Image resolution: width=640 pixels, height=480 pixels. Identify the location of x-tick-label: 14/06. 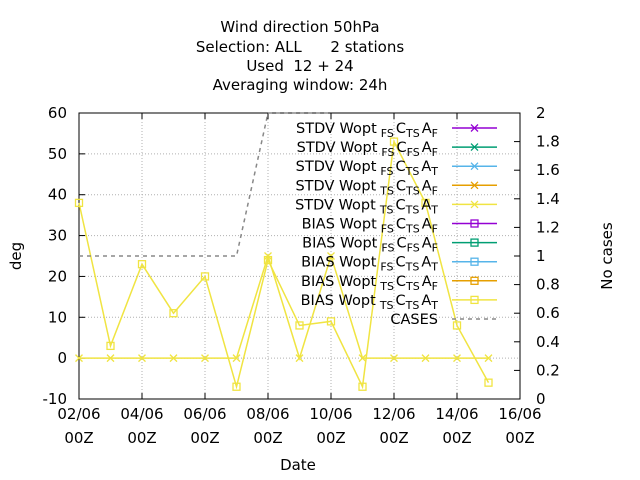
(456, 414).